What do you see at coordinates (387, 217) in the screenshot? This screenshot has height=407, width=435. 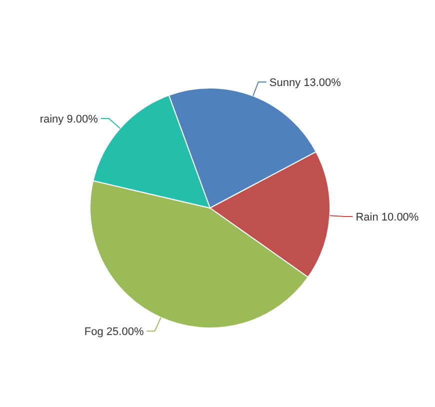 I see `slice-label: Rain 10.00%` at bounding box center [387, 217].